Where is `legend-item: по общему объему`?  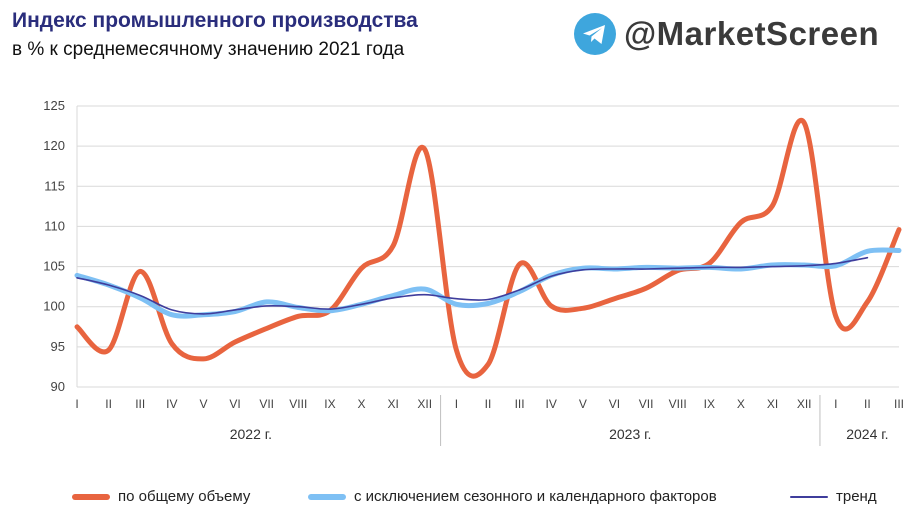 legend-item: по общему объему is located at coordinates (161, 496).